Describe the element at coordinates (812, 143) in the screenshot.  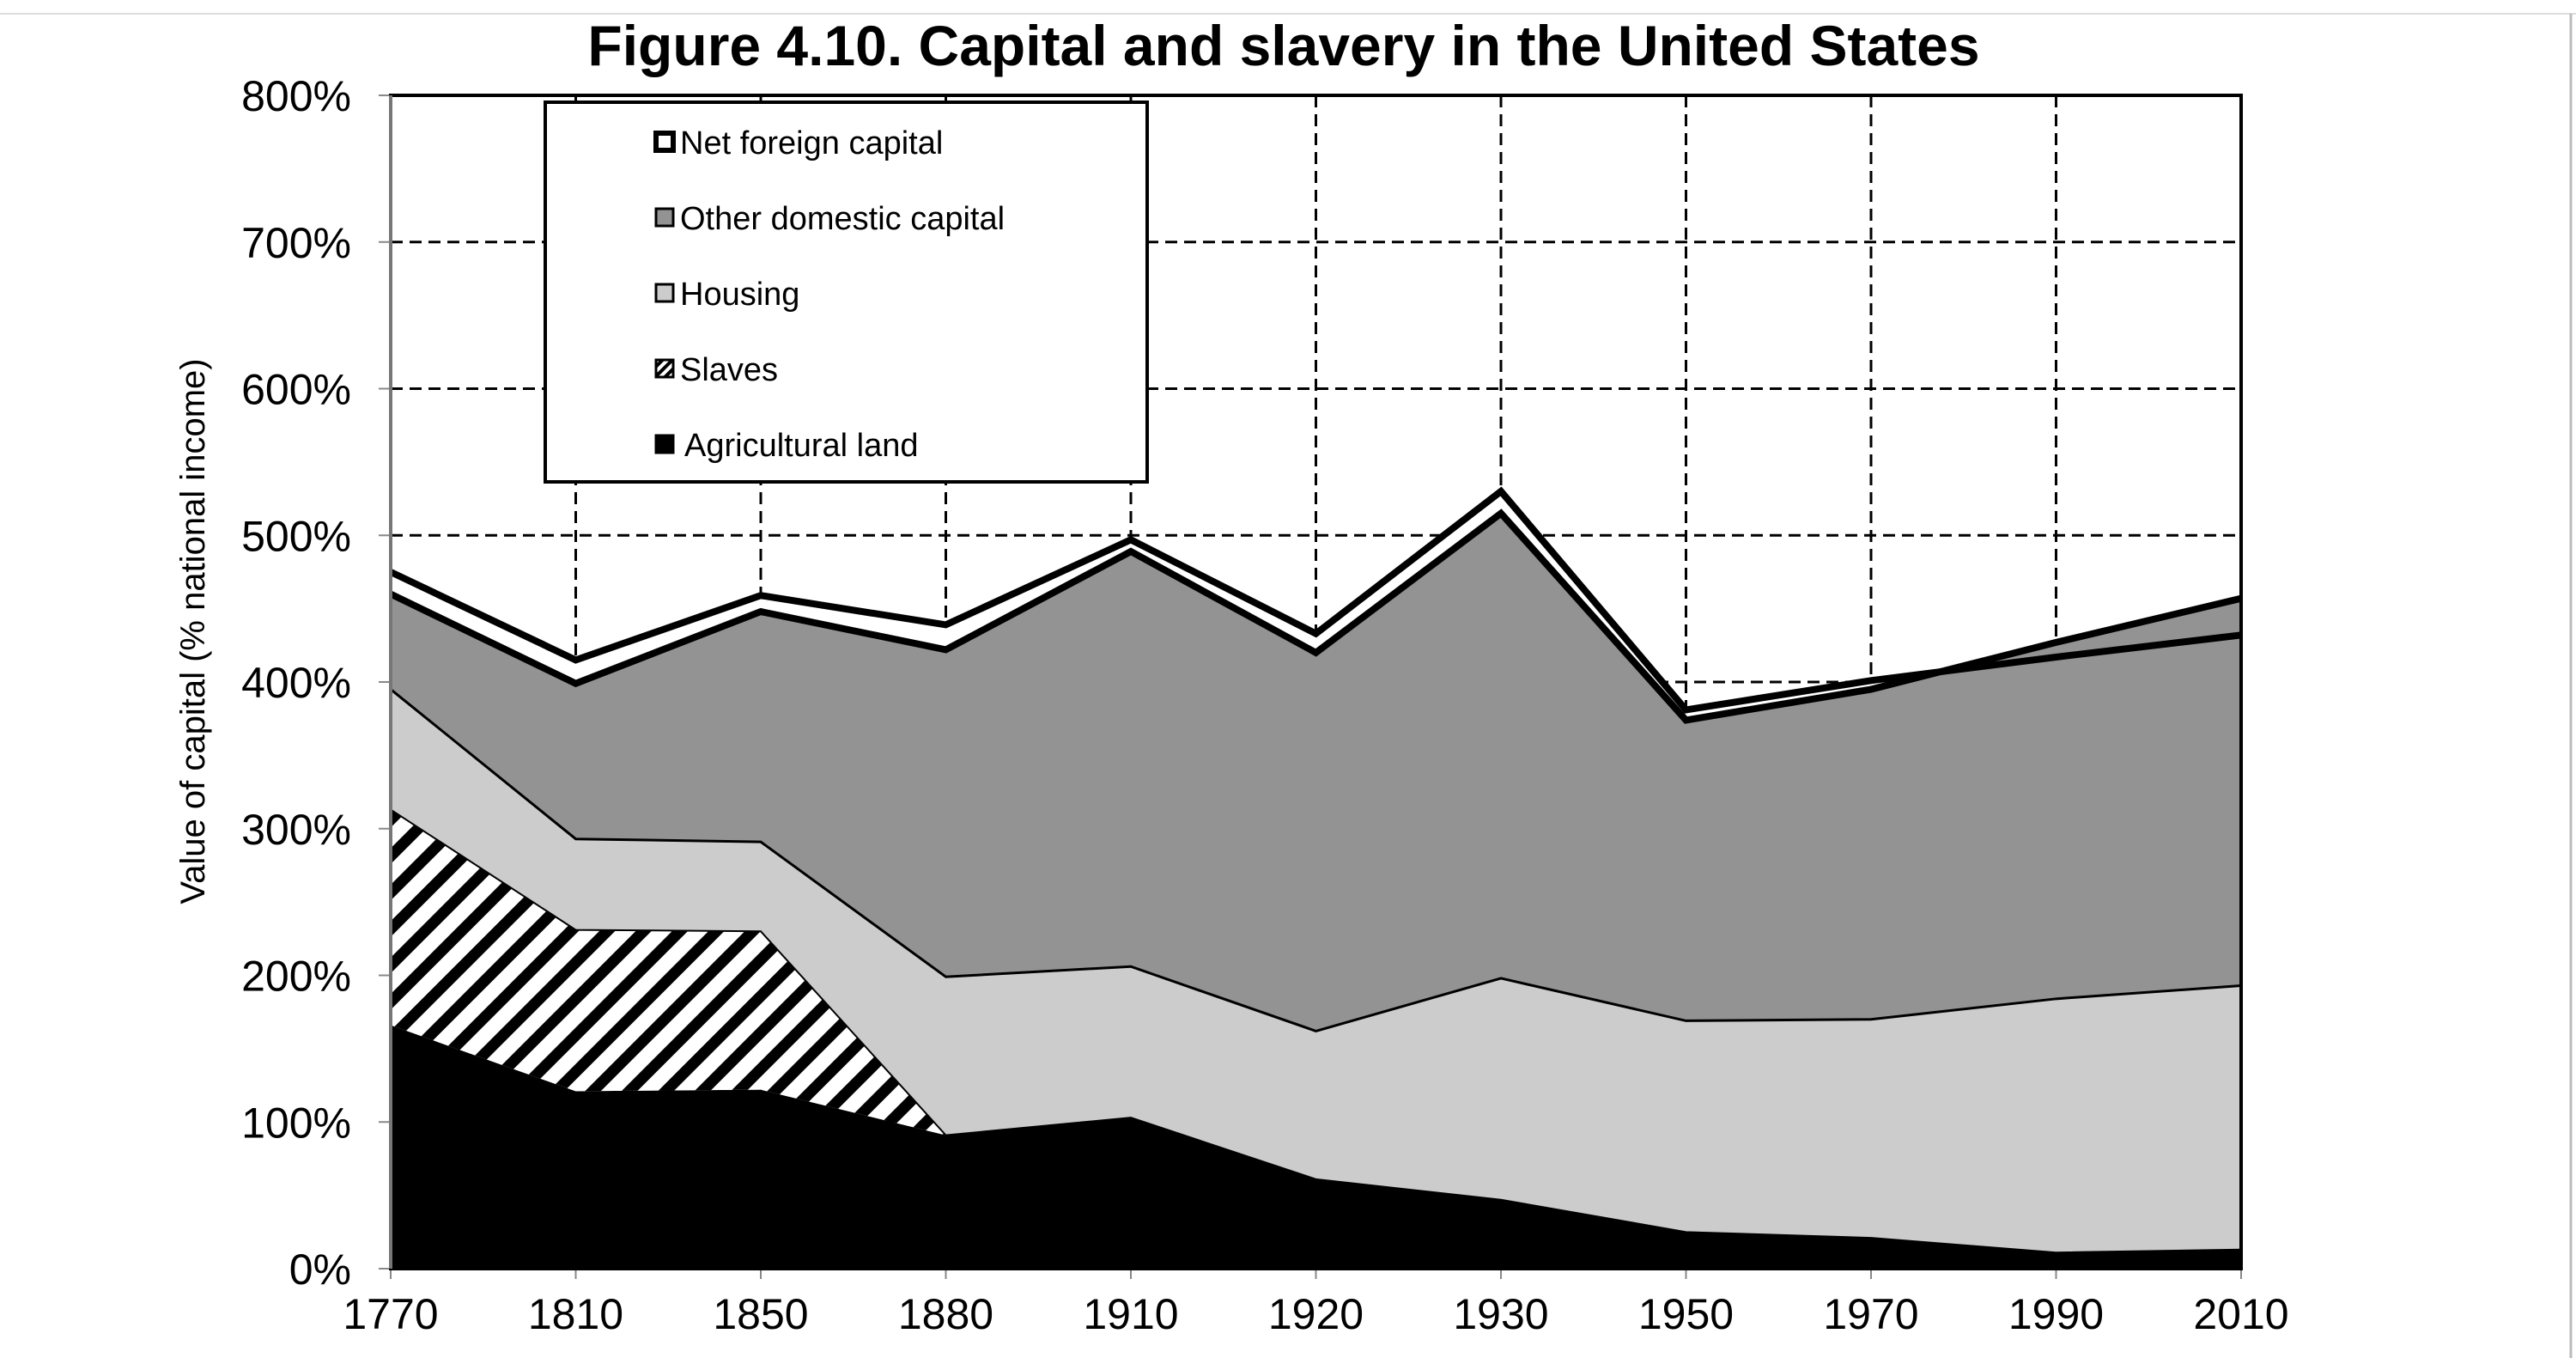
I see `legend-label-net-foreign-capital: Net foreign capital` at that location.